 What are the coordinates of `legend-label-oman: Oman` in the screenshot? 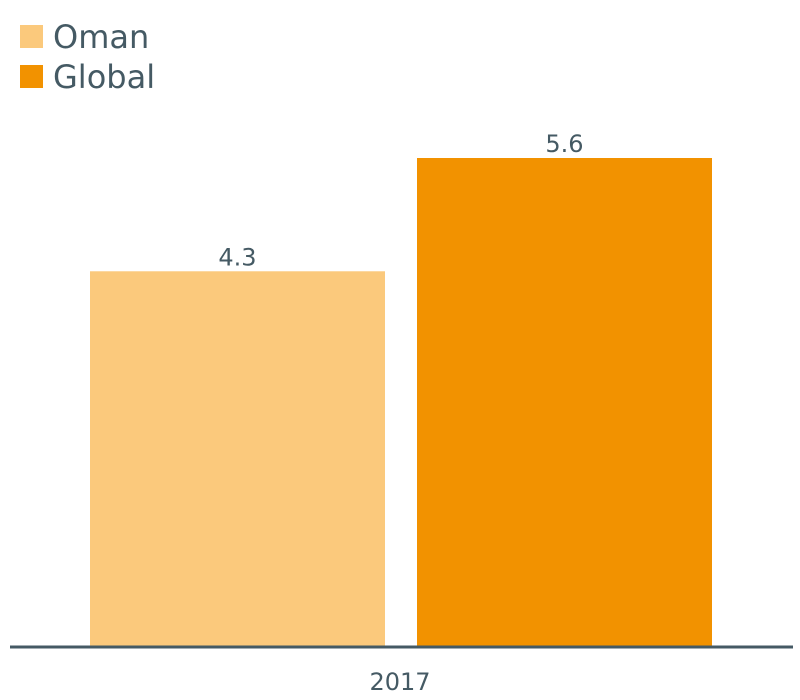 It's located at (101, 37).